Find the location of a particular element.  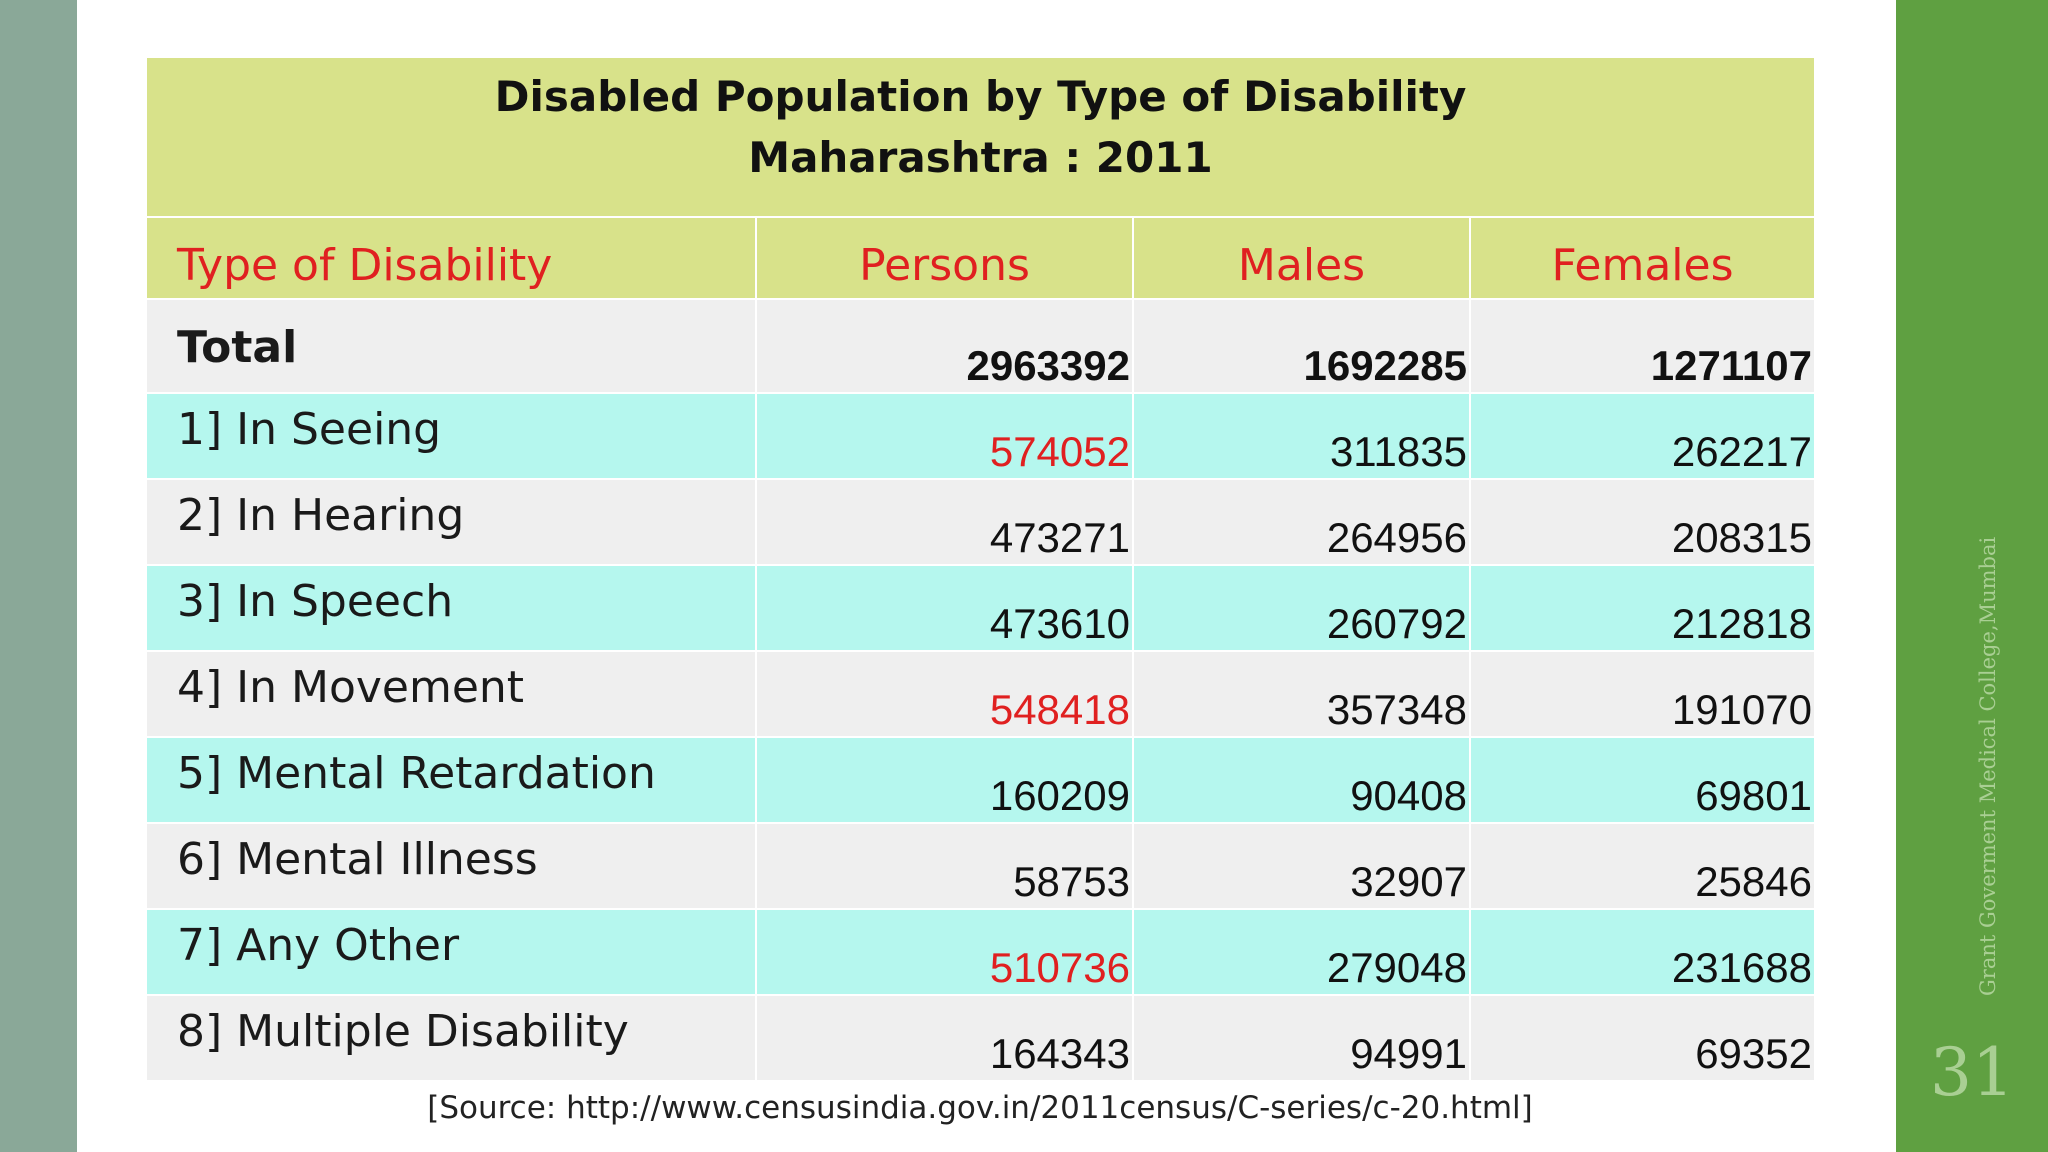

females-value: 69801 is located at coordinates (1753, 795).